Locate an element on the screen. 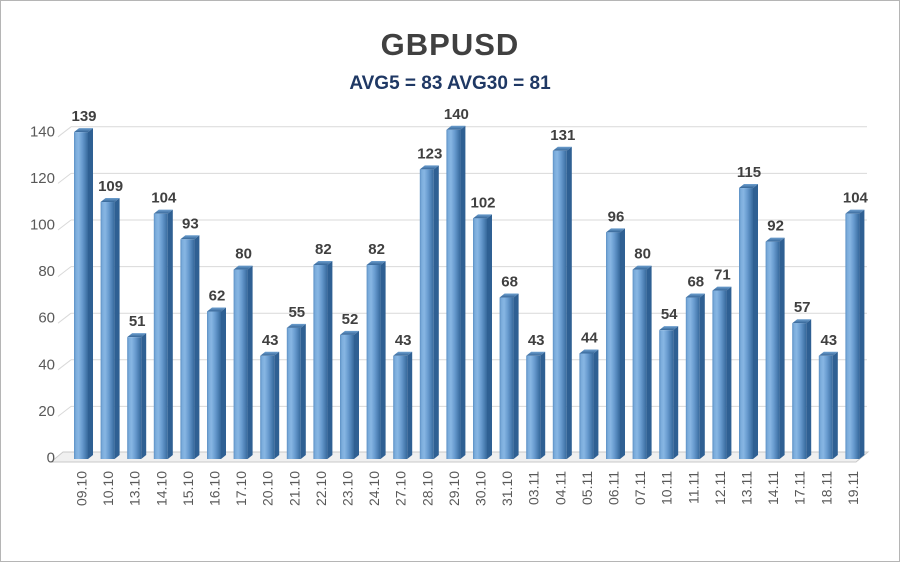 This screenshot has height=562, width=900. y-tick-label: 140 is located at coordinates (42, 131).